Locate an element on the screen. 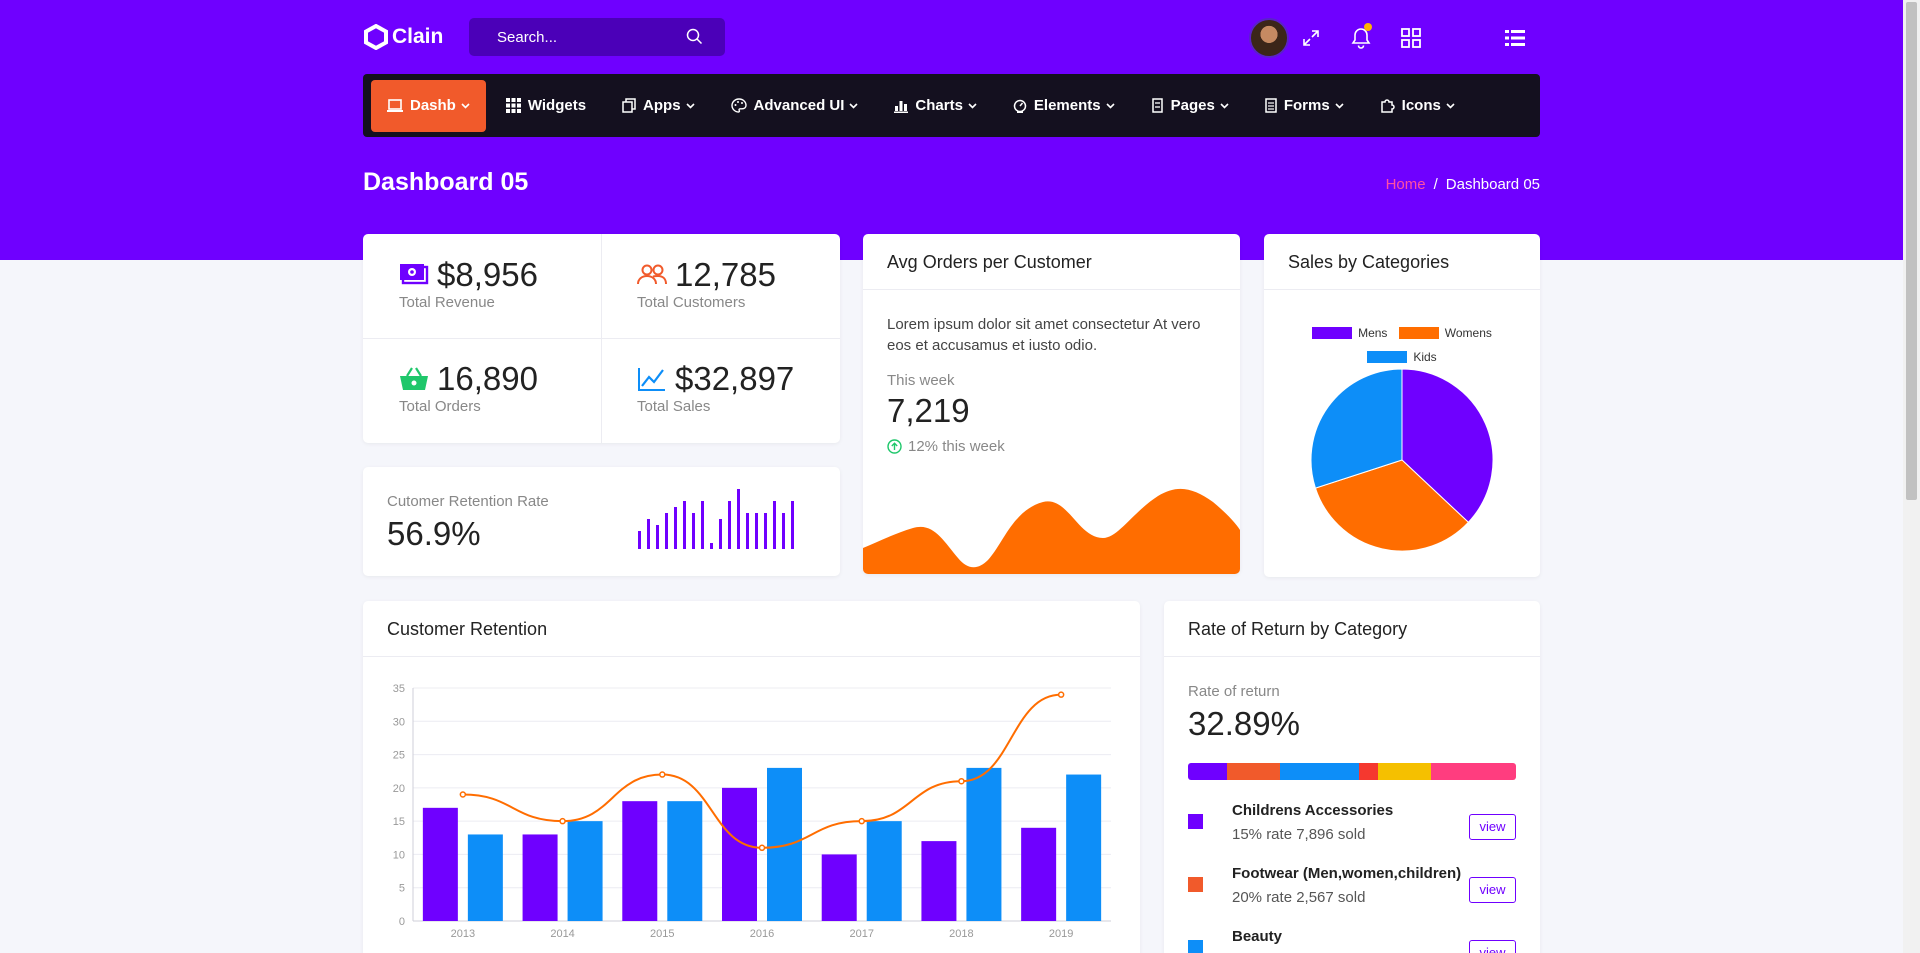  page-title: Dashboard 05 is located at coordinates (446, 182).